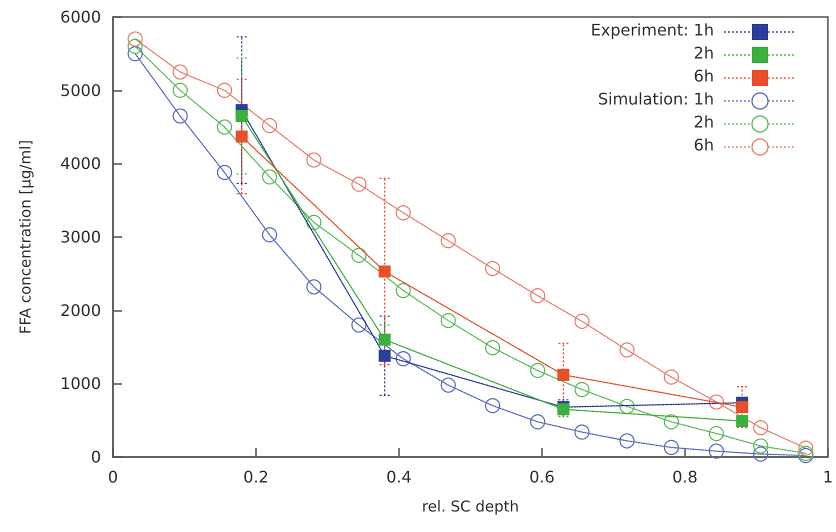 The height and width of the screenshot is (532, 836). Describe the element at coordinates (95, 457) in the screenshot. I see `y-tick-label: 0` at that location.